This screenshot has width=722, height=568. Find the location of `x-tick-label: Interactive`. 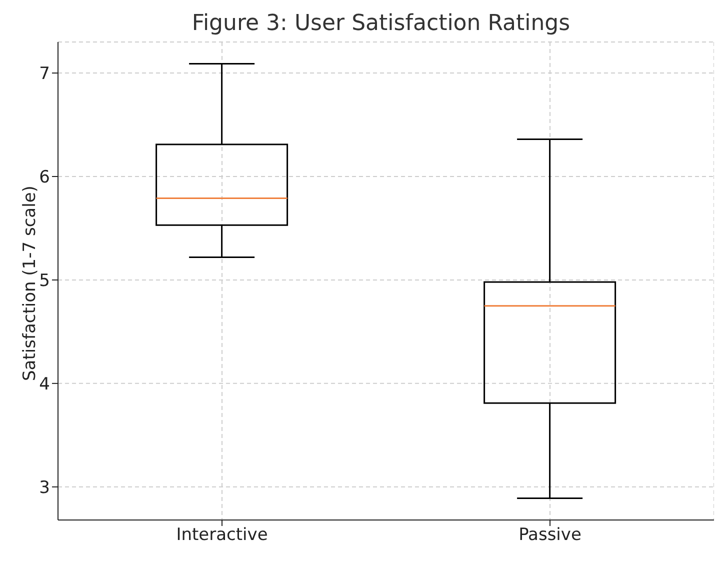

x-tick-label: Interactive is located at coordinates (222, 535).